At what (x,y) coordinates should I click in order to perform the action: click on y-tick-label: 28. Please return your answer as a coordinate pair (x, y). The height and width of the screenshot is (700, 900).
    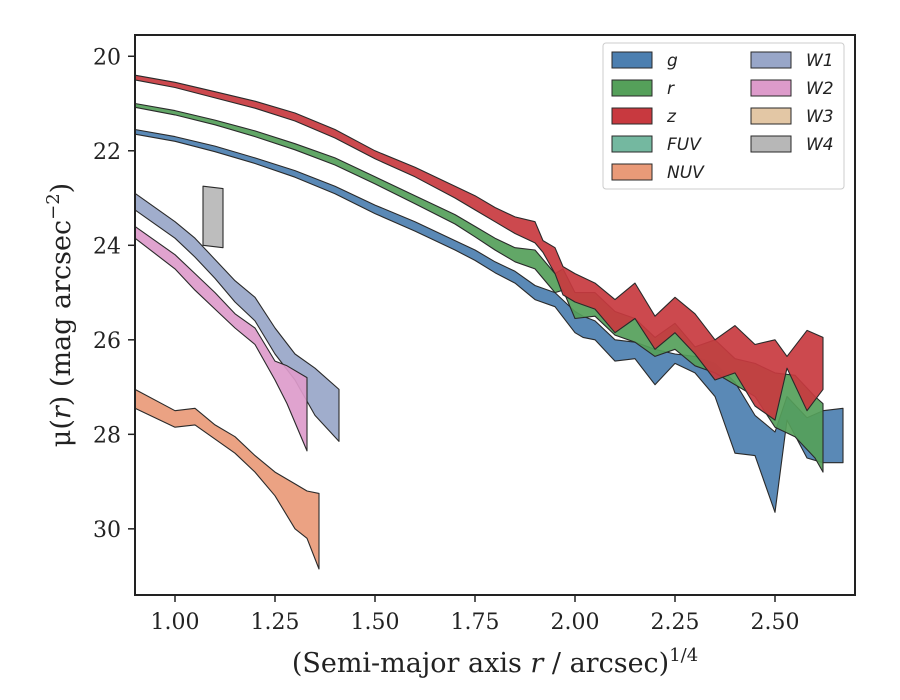
    Looking at the image, I should click on (107, 435).